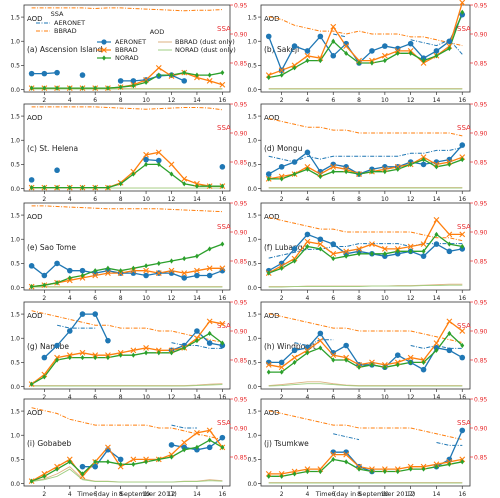 The image size is (500, 498). Describe the element at coordinates (308, 494) in the screenshot. I see `x-tick-label: 4` at that location.